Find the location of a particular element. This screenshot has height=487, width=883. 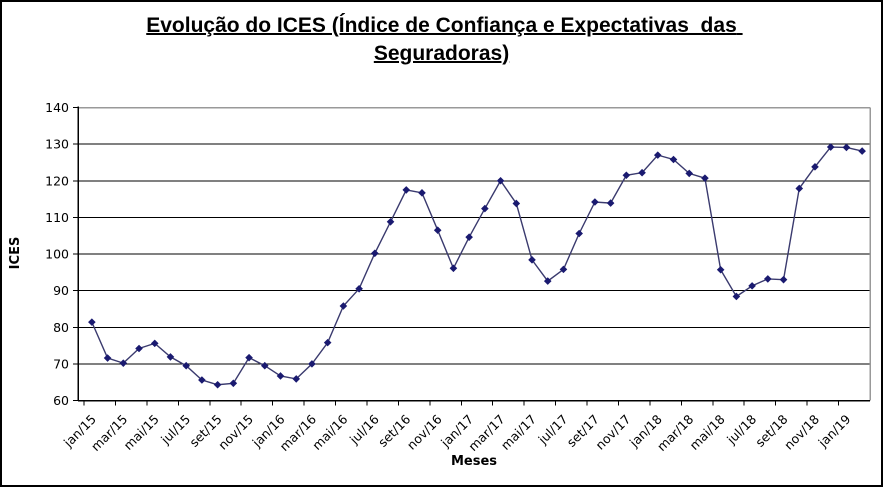

y-tick-label: 100 is located at coordinates (57, 254).